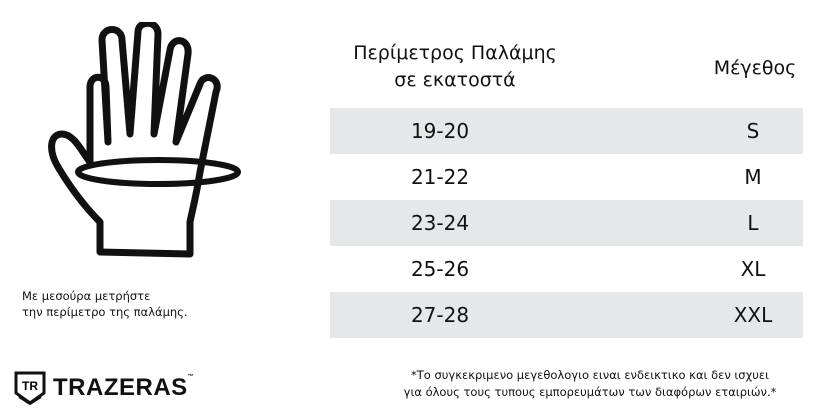 This screenshot has width=827, height=413. Describe the element at coordinates (455, 53) in the screenshot. I see `header-line: Περίμετρος Παλάμης` at that location.